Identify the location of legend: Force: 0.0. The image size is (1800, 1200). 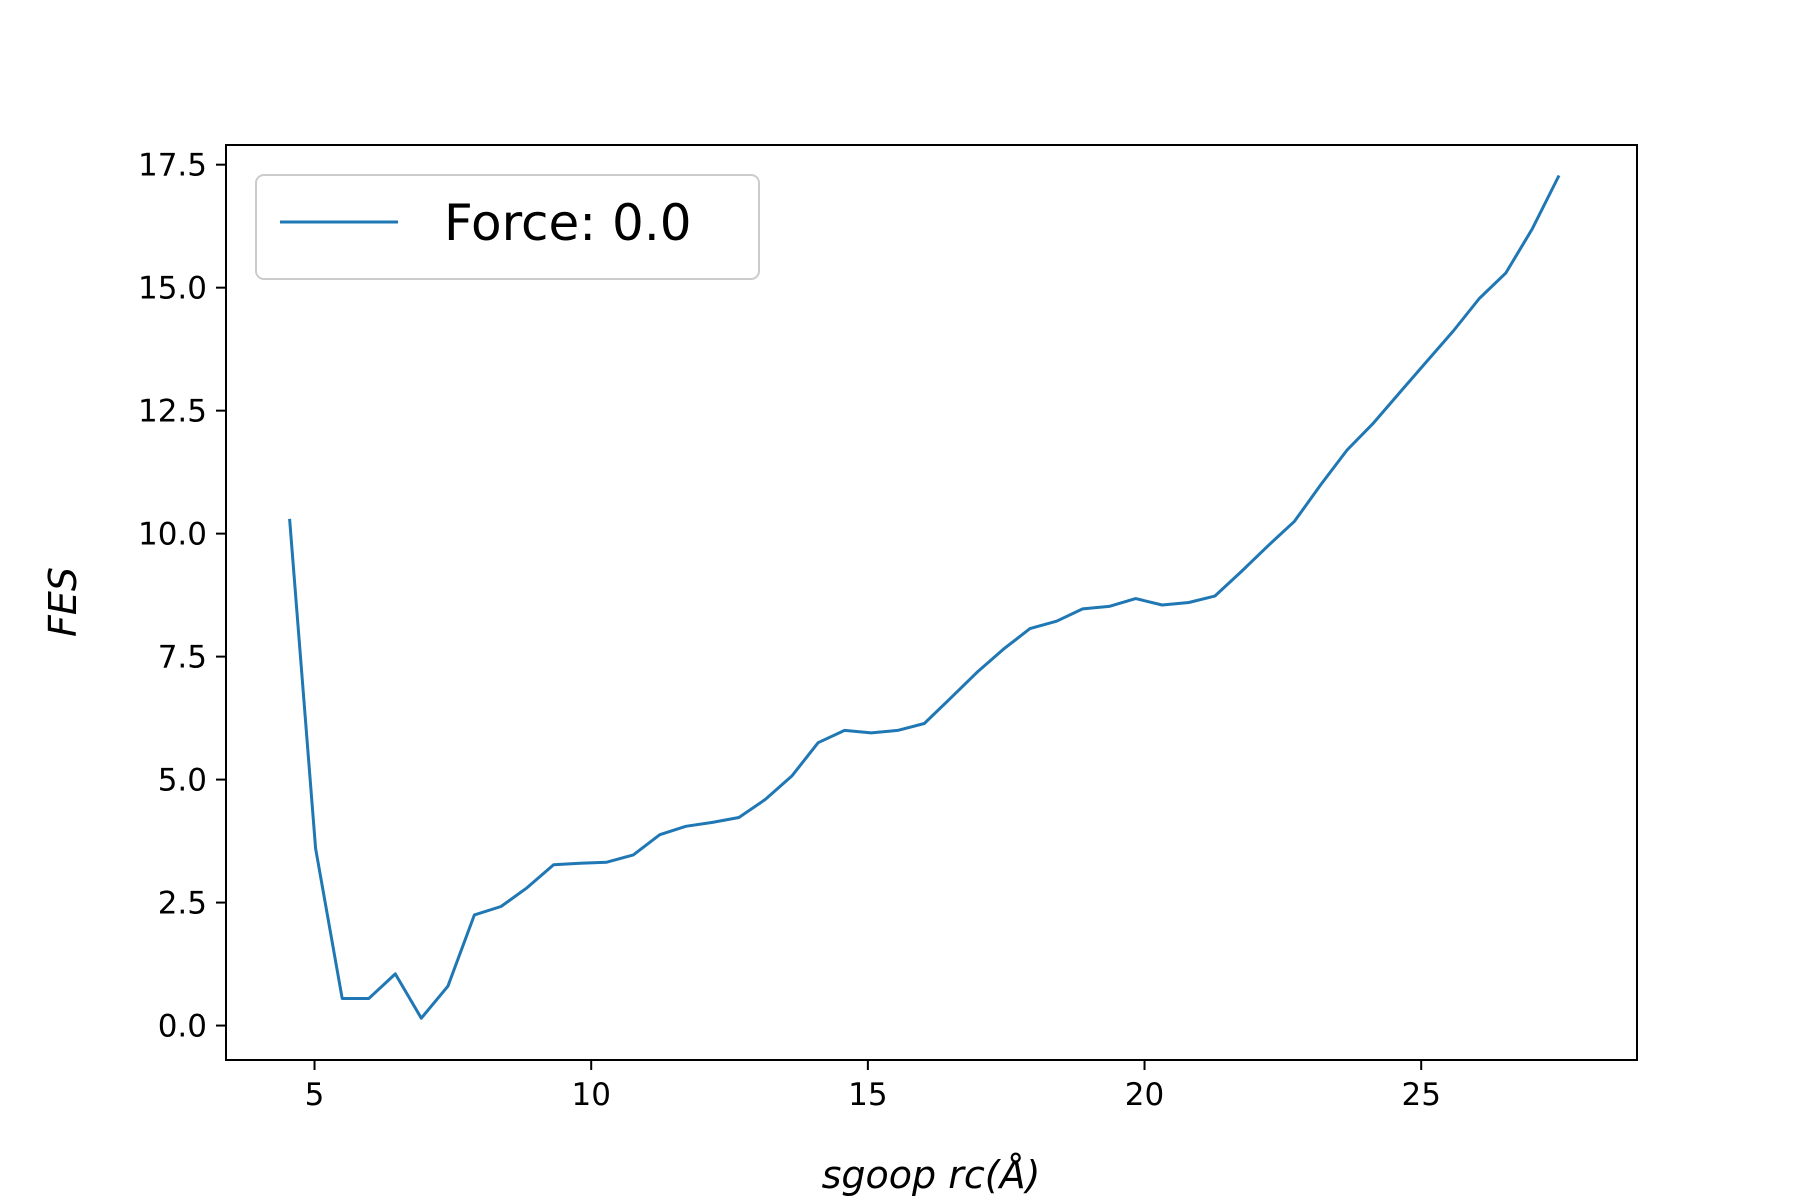
(507, 227).